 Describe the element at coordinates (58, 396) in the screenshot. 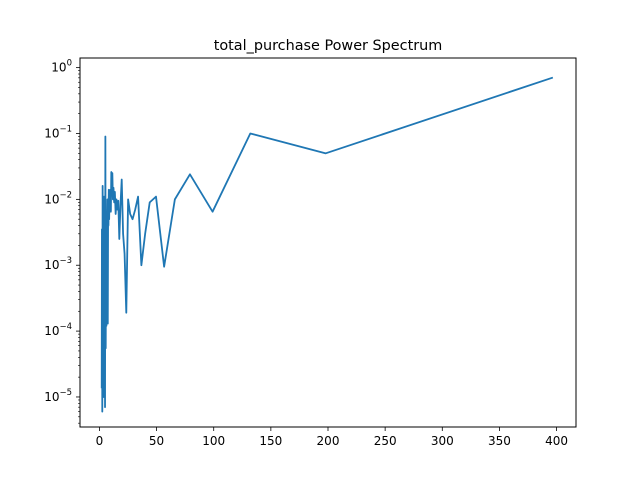

I see `y-tick-label: 10⁻⁵` at that location.